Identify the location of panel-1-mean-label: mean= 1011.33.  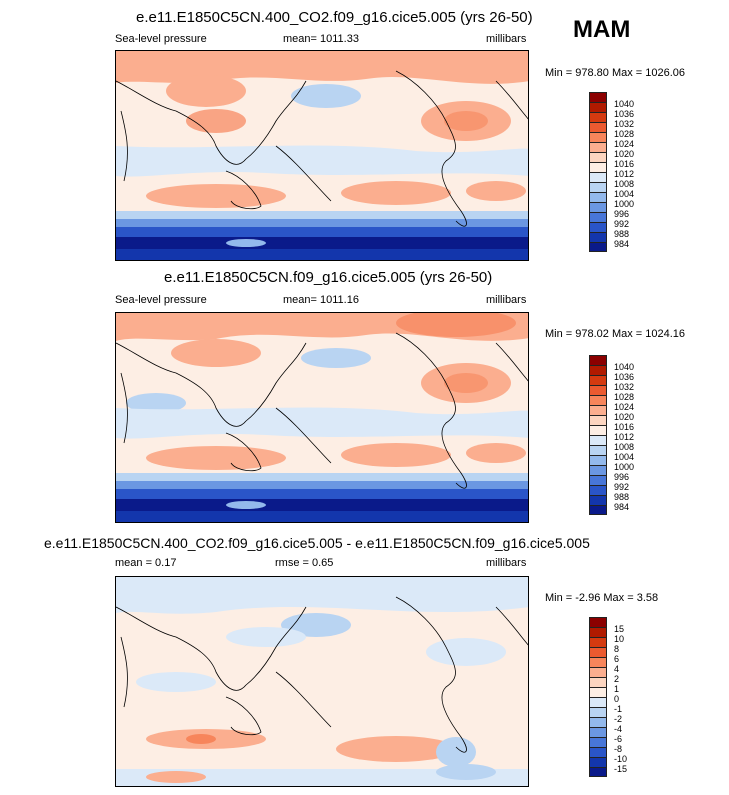
(321, 39).